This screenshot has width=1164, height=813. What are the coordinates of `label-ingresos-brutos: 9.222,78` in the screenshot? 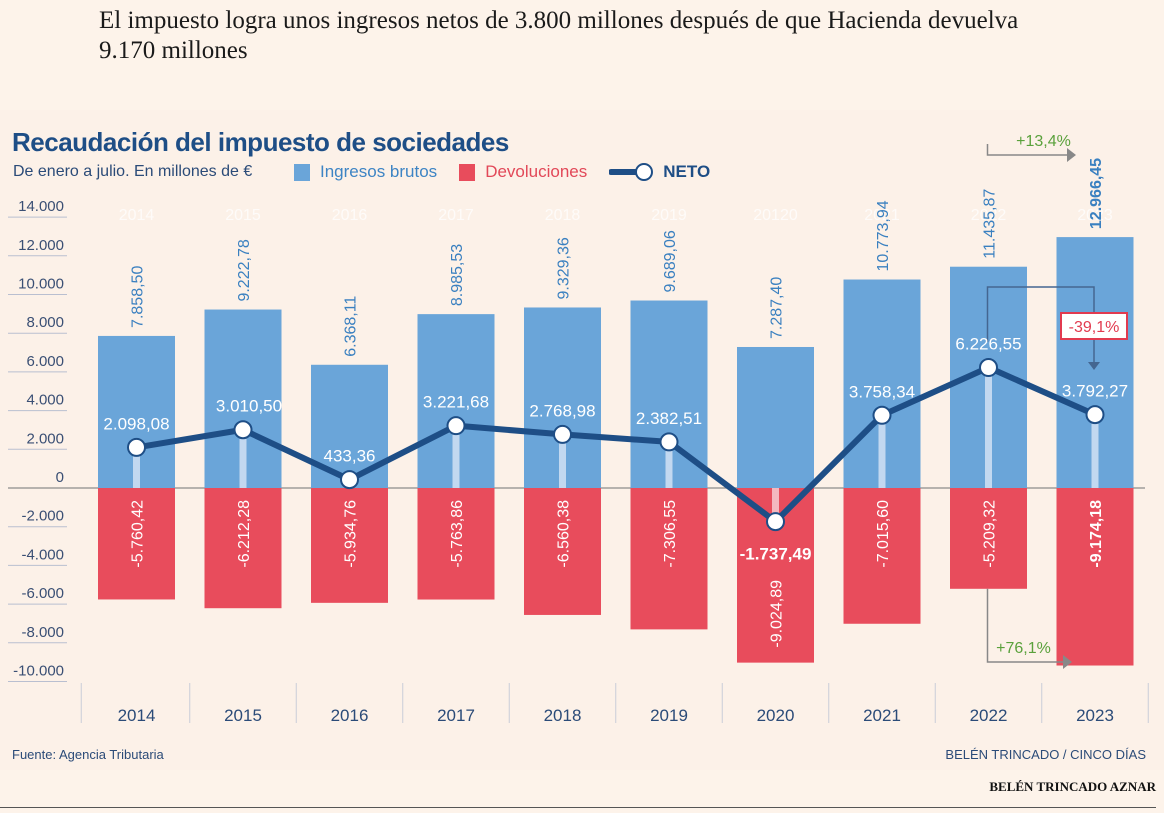 It's located at (244, 270).